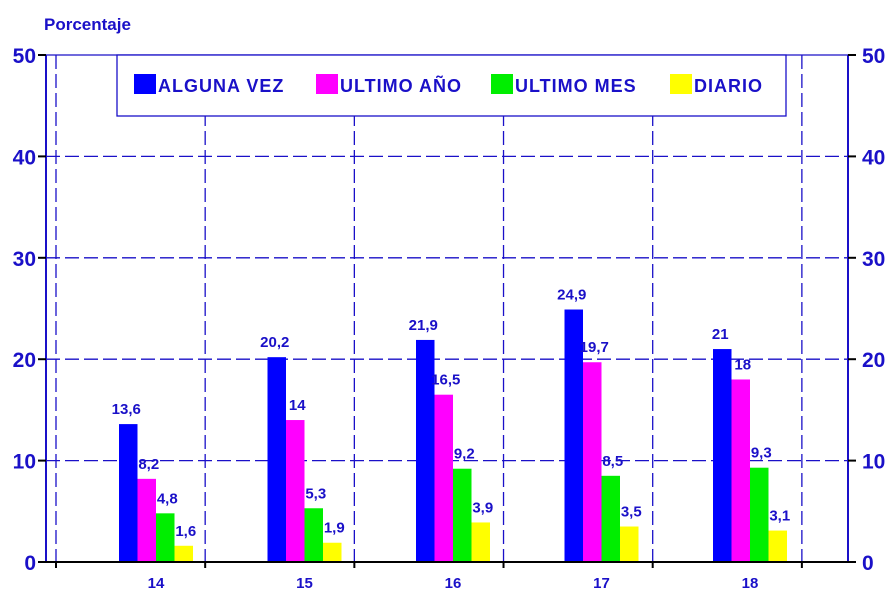 This screenshot has width=893, height=592. I want to click on y-tick-label-left: 10, so click(24, 462).